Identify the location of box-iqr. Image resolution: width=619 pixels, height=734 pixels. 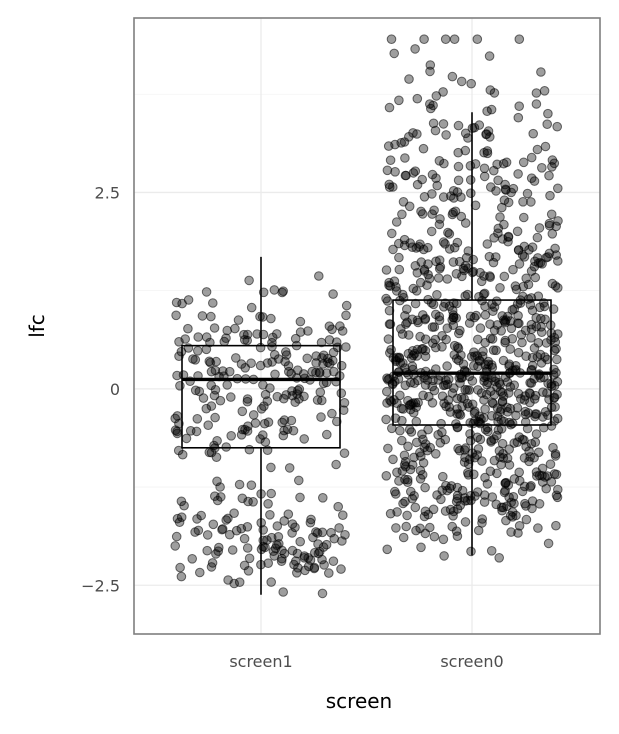
(472, 362).